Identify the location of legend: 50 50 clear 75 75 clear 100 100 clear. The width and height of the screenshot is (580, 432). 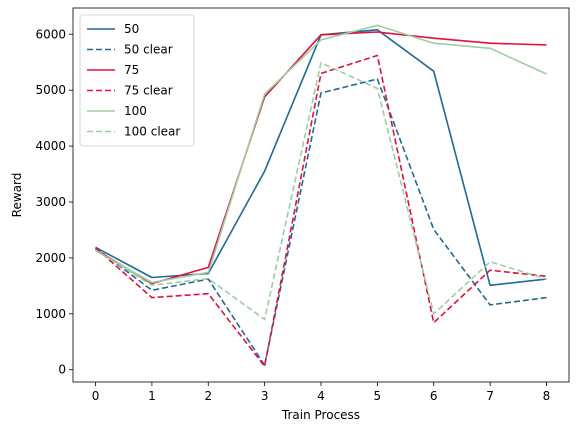
(137, 80).